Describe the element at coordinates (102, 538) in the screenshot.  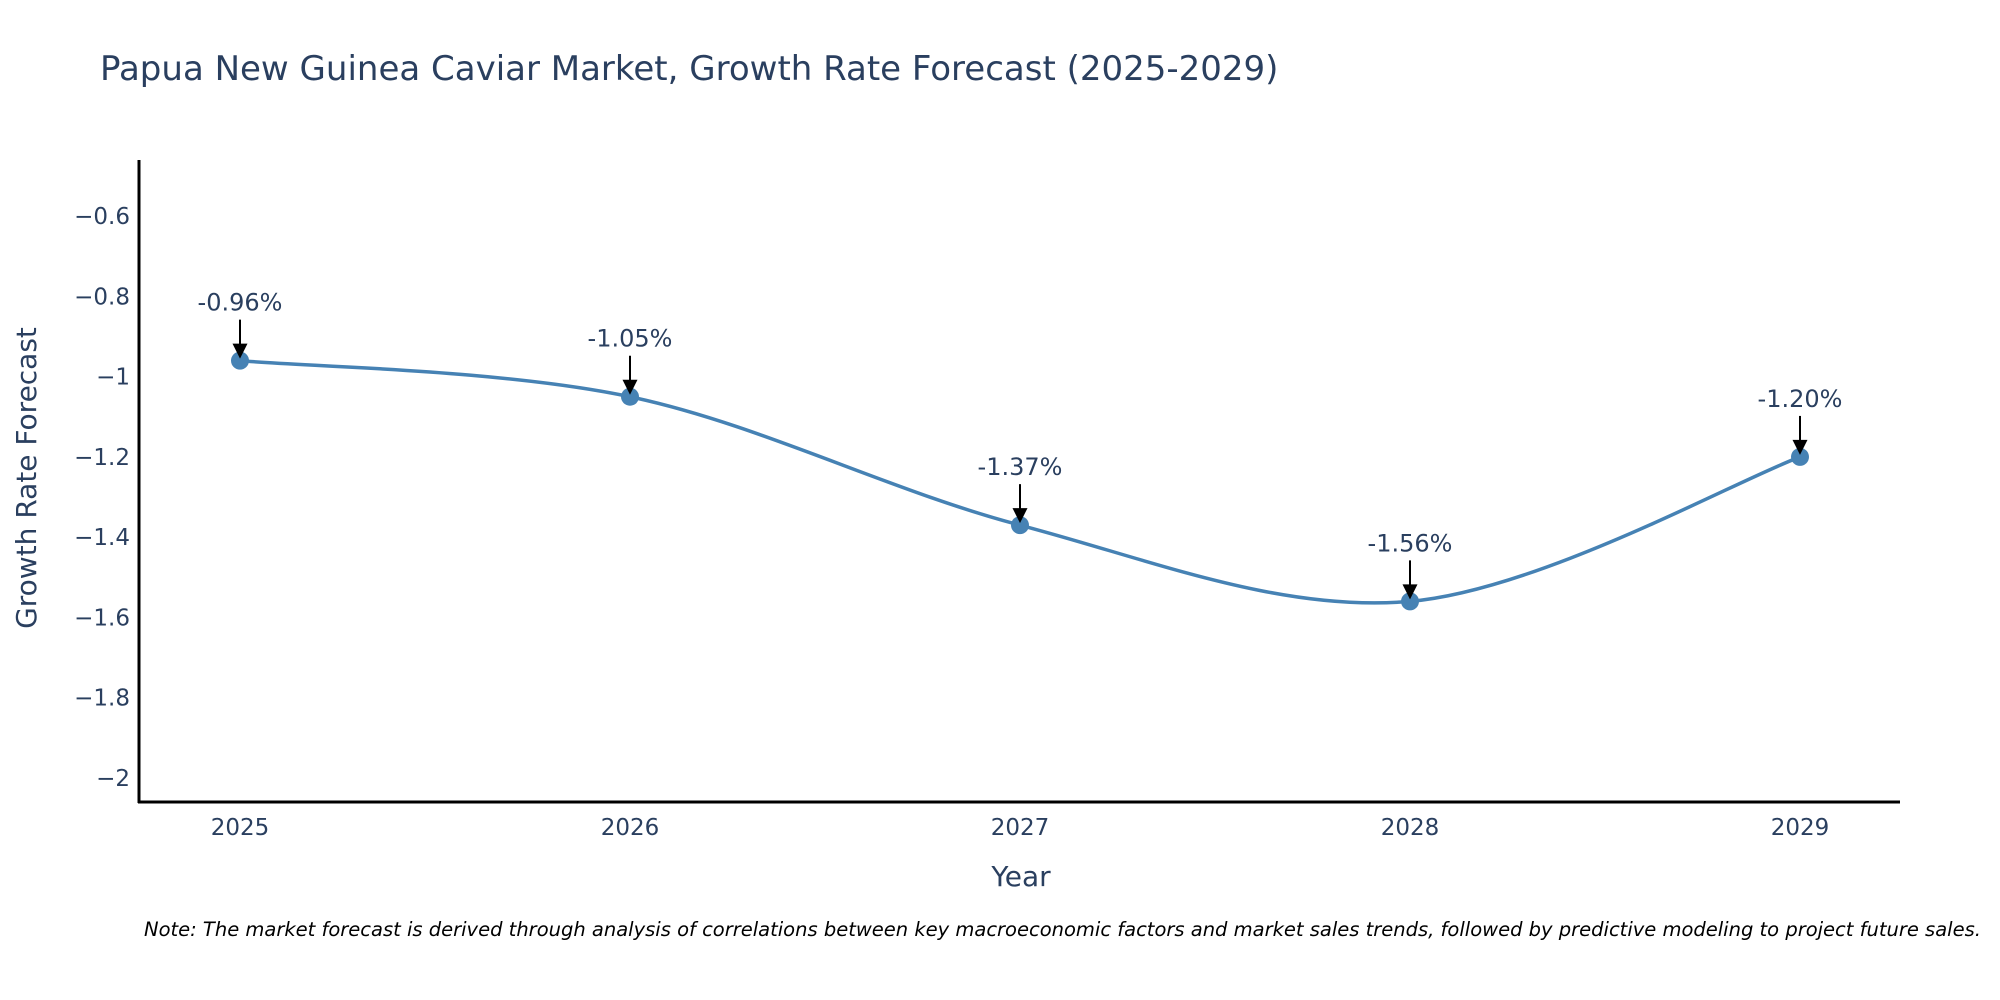
I see `y-tick-label: −1.4` at that location.